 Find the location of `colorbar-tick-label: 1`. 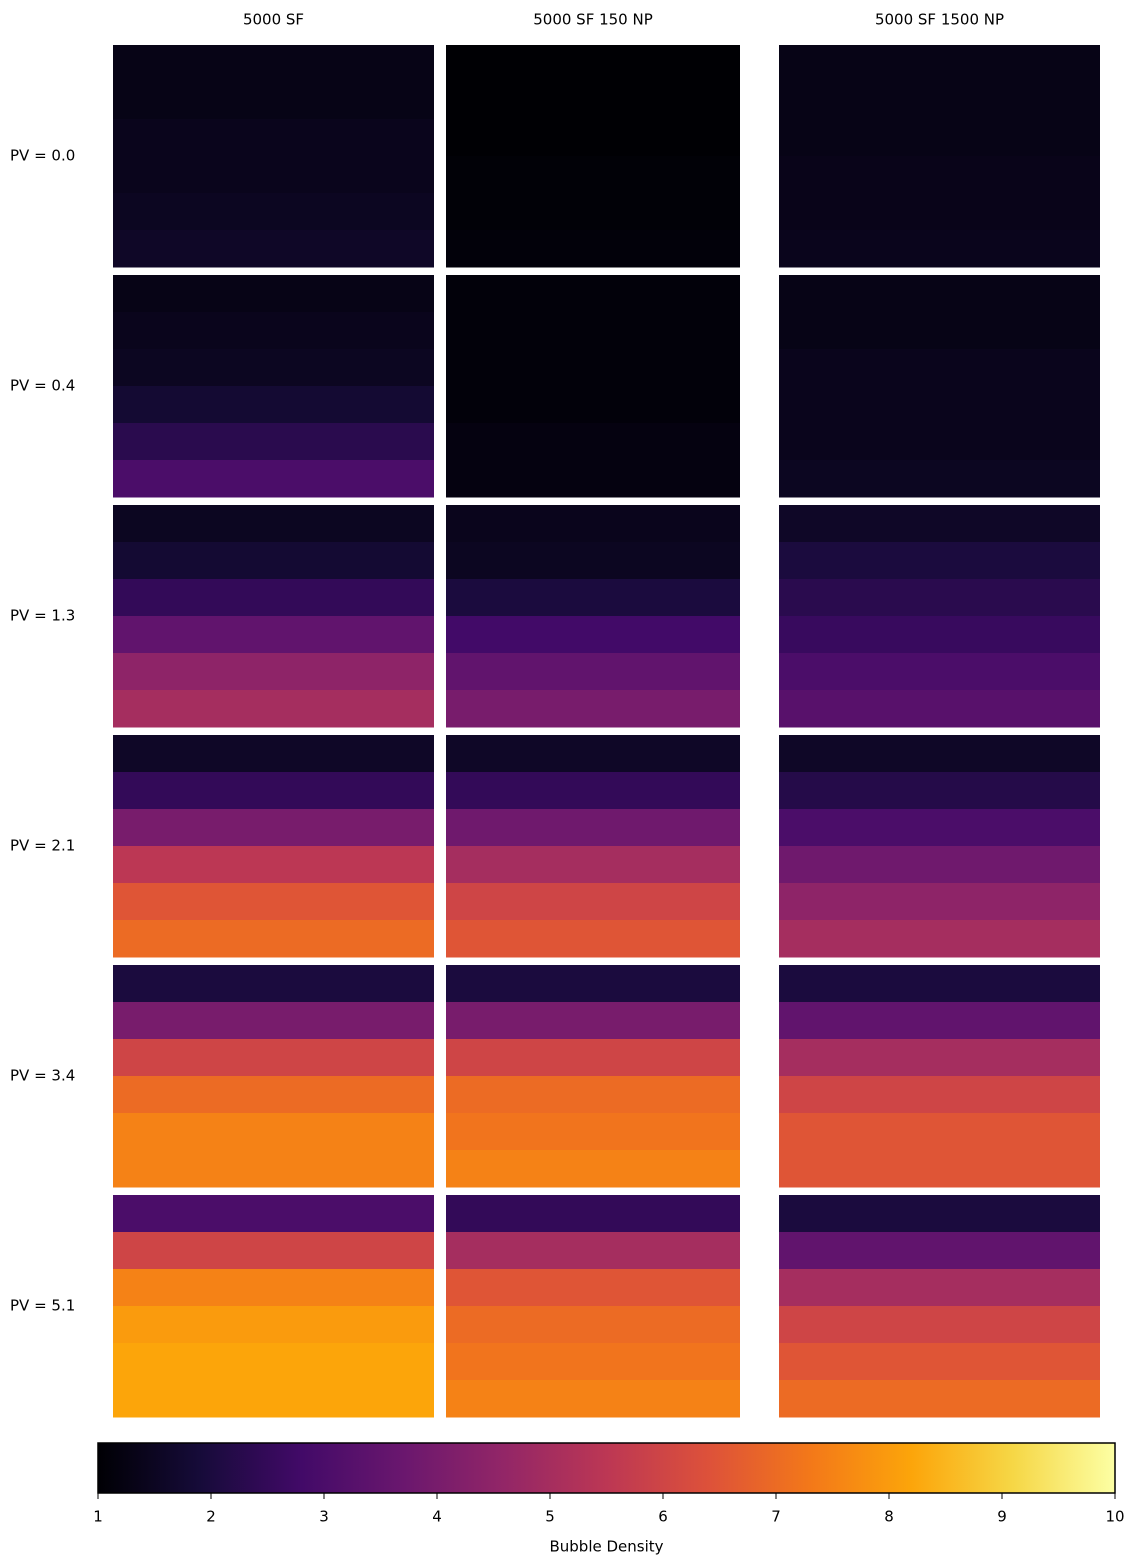

colorbar-tick-label: 1 is located at coordinates (98, 1517).